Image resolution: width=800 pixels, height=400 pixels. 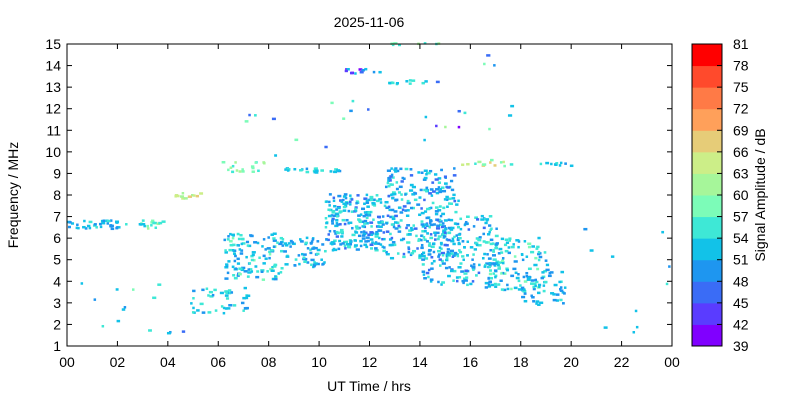 What do you see at coordinates (741, 324) in the screenshot?
I see `colorbar-tick-label: 42` at bounding box center [741, 324].